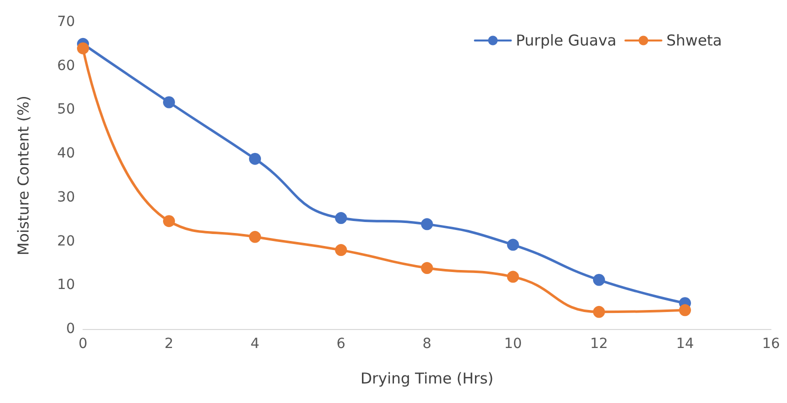  I want to click on y-tick-label: 70, so click(66, 22).